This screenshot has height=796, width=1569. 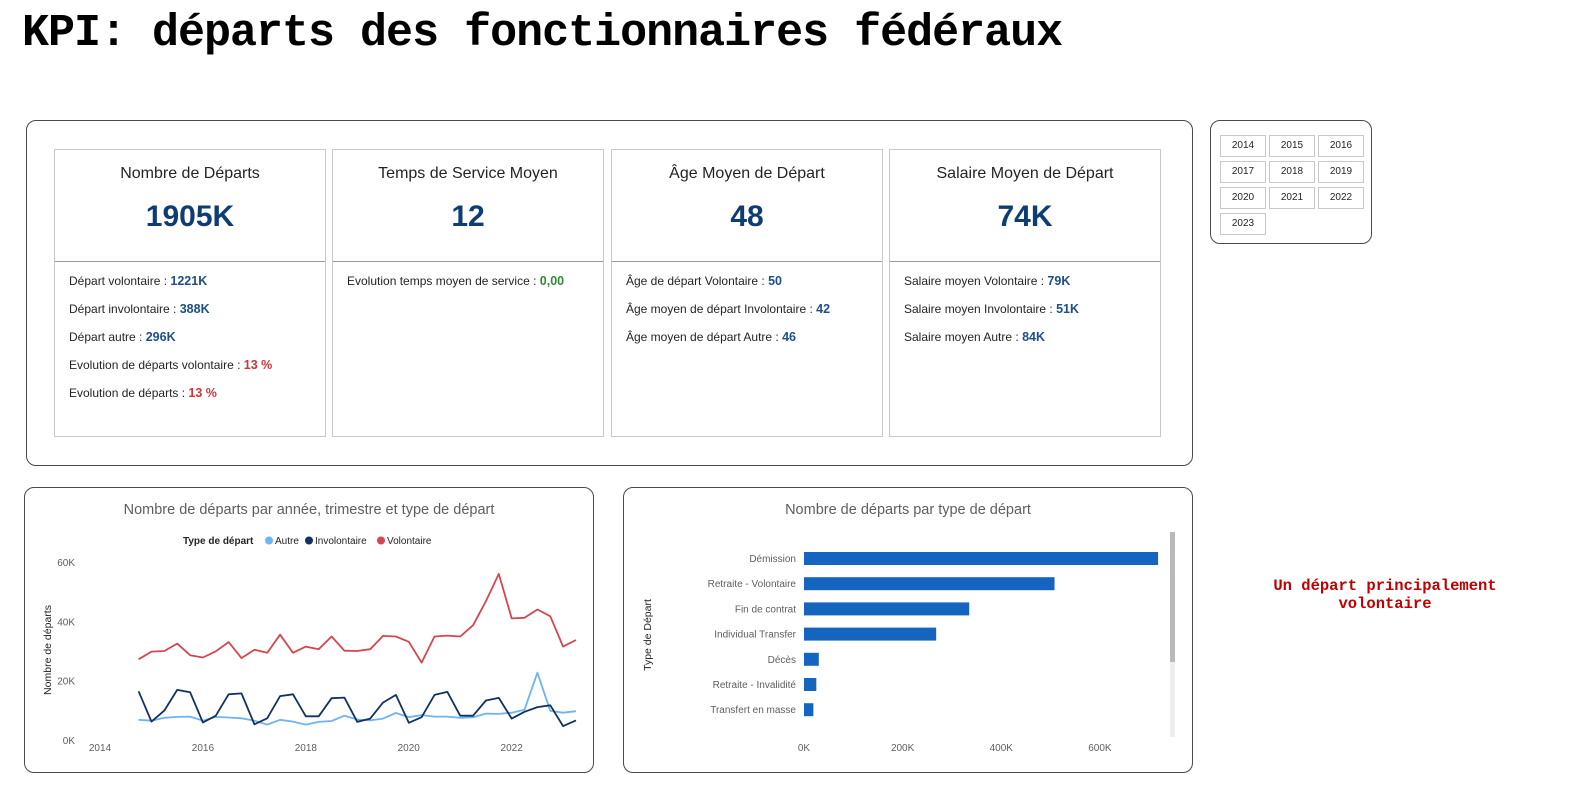 What do you see at coordinates (887, 609) in the screenshot?
I see `bar-fin-de-contrat` at bounding box center [887, 609].